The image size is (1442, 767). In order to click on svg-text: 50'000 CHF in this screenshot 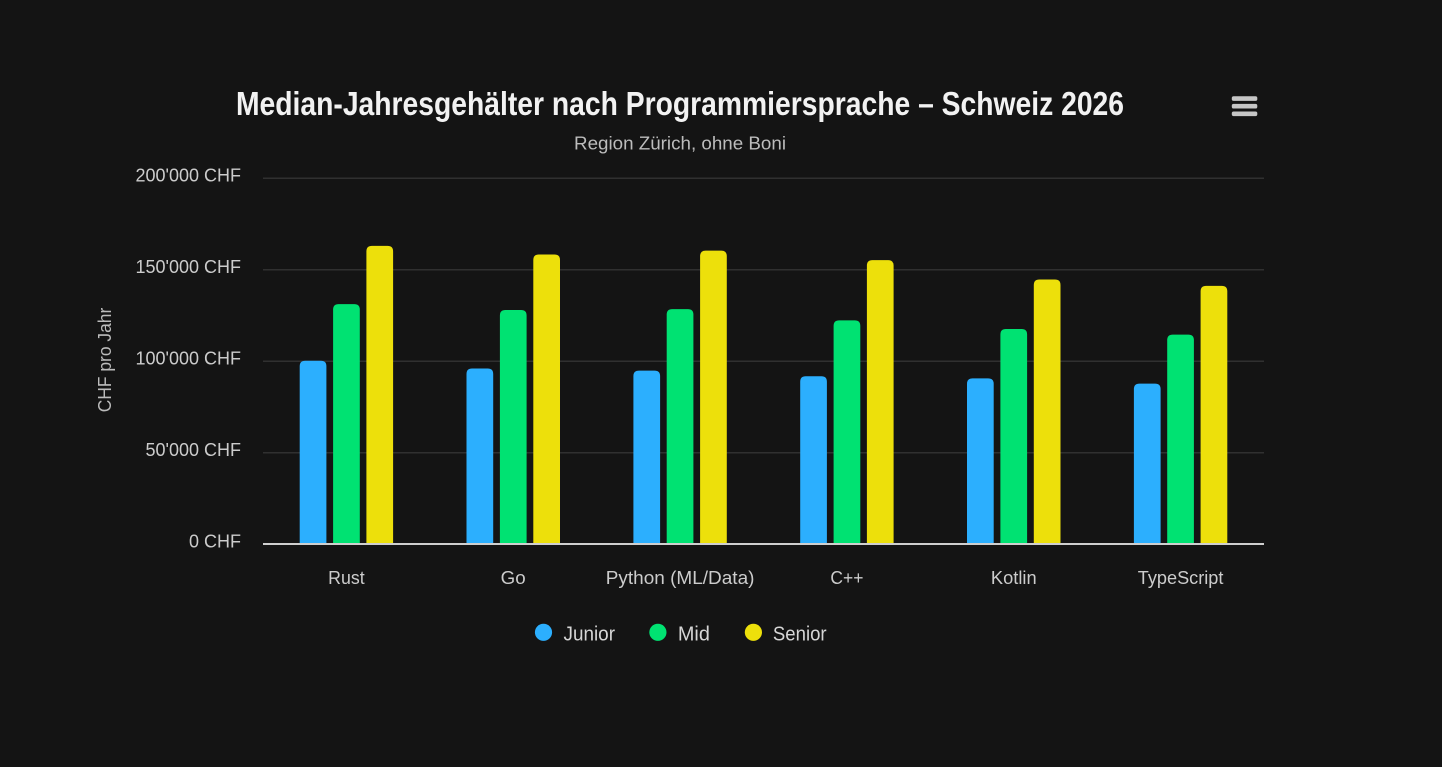, I will do `click(193, 450)`.